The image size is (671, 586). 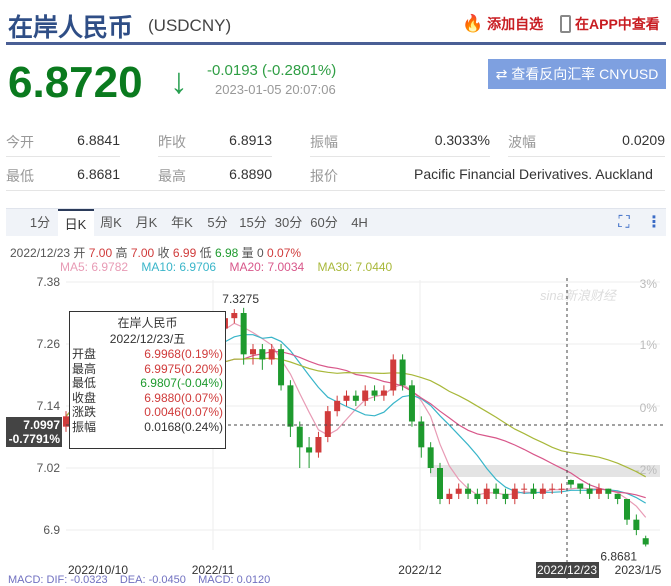 What do you see at coordinates (75, 82) in the screenshot?
I see `current-price: 6.8720` at bounding box center [75, 82].